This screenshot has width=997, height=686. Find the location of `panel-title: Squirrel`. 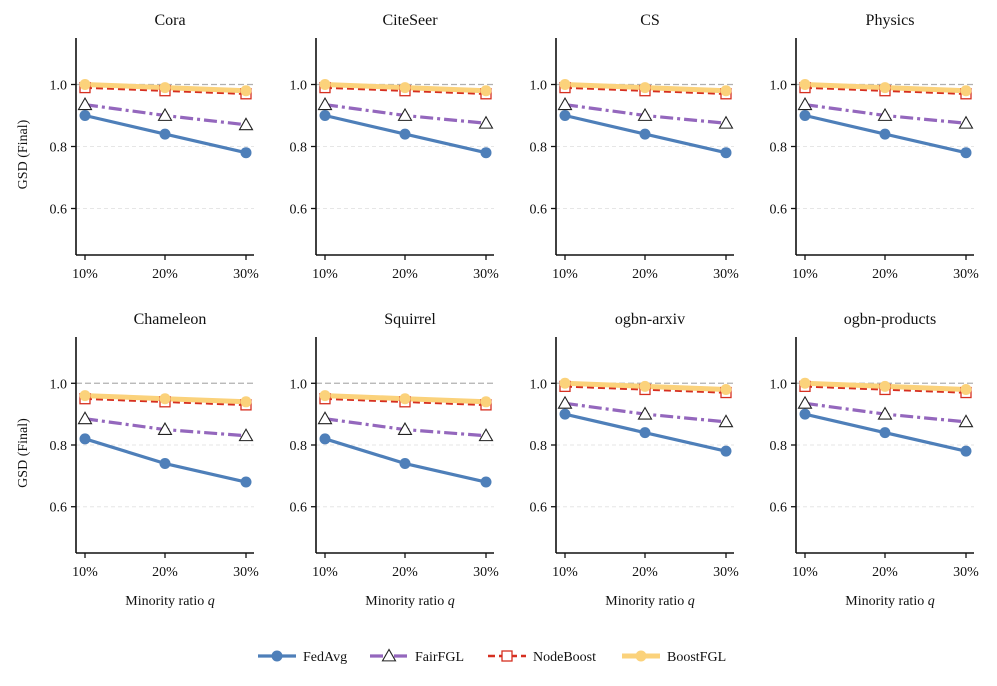

panel-title: Squirrel is located at coordinates (410, 319).